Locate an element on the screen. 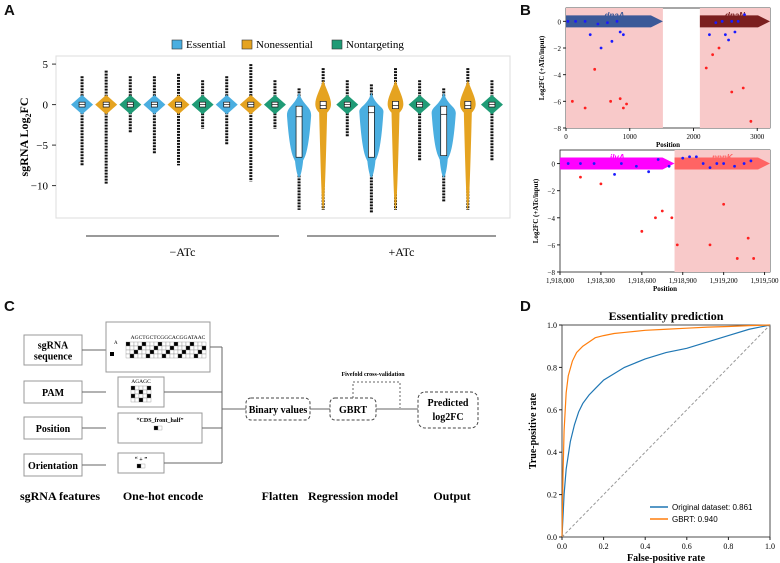  output-label: log2FC is located at coordinates (447, 417).